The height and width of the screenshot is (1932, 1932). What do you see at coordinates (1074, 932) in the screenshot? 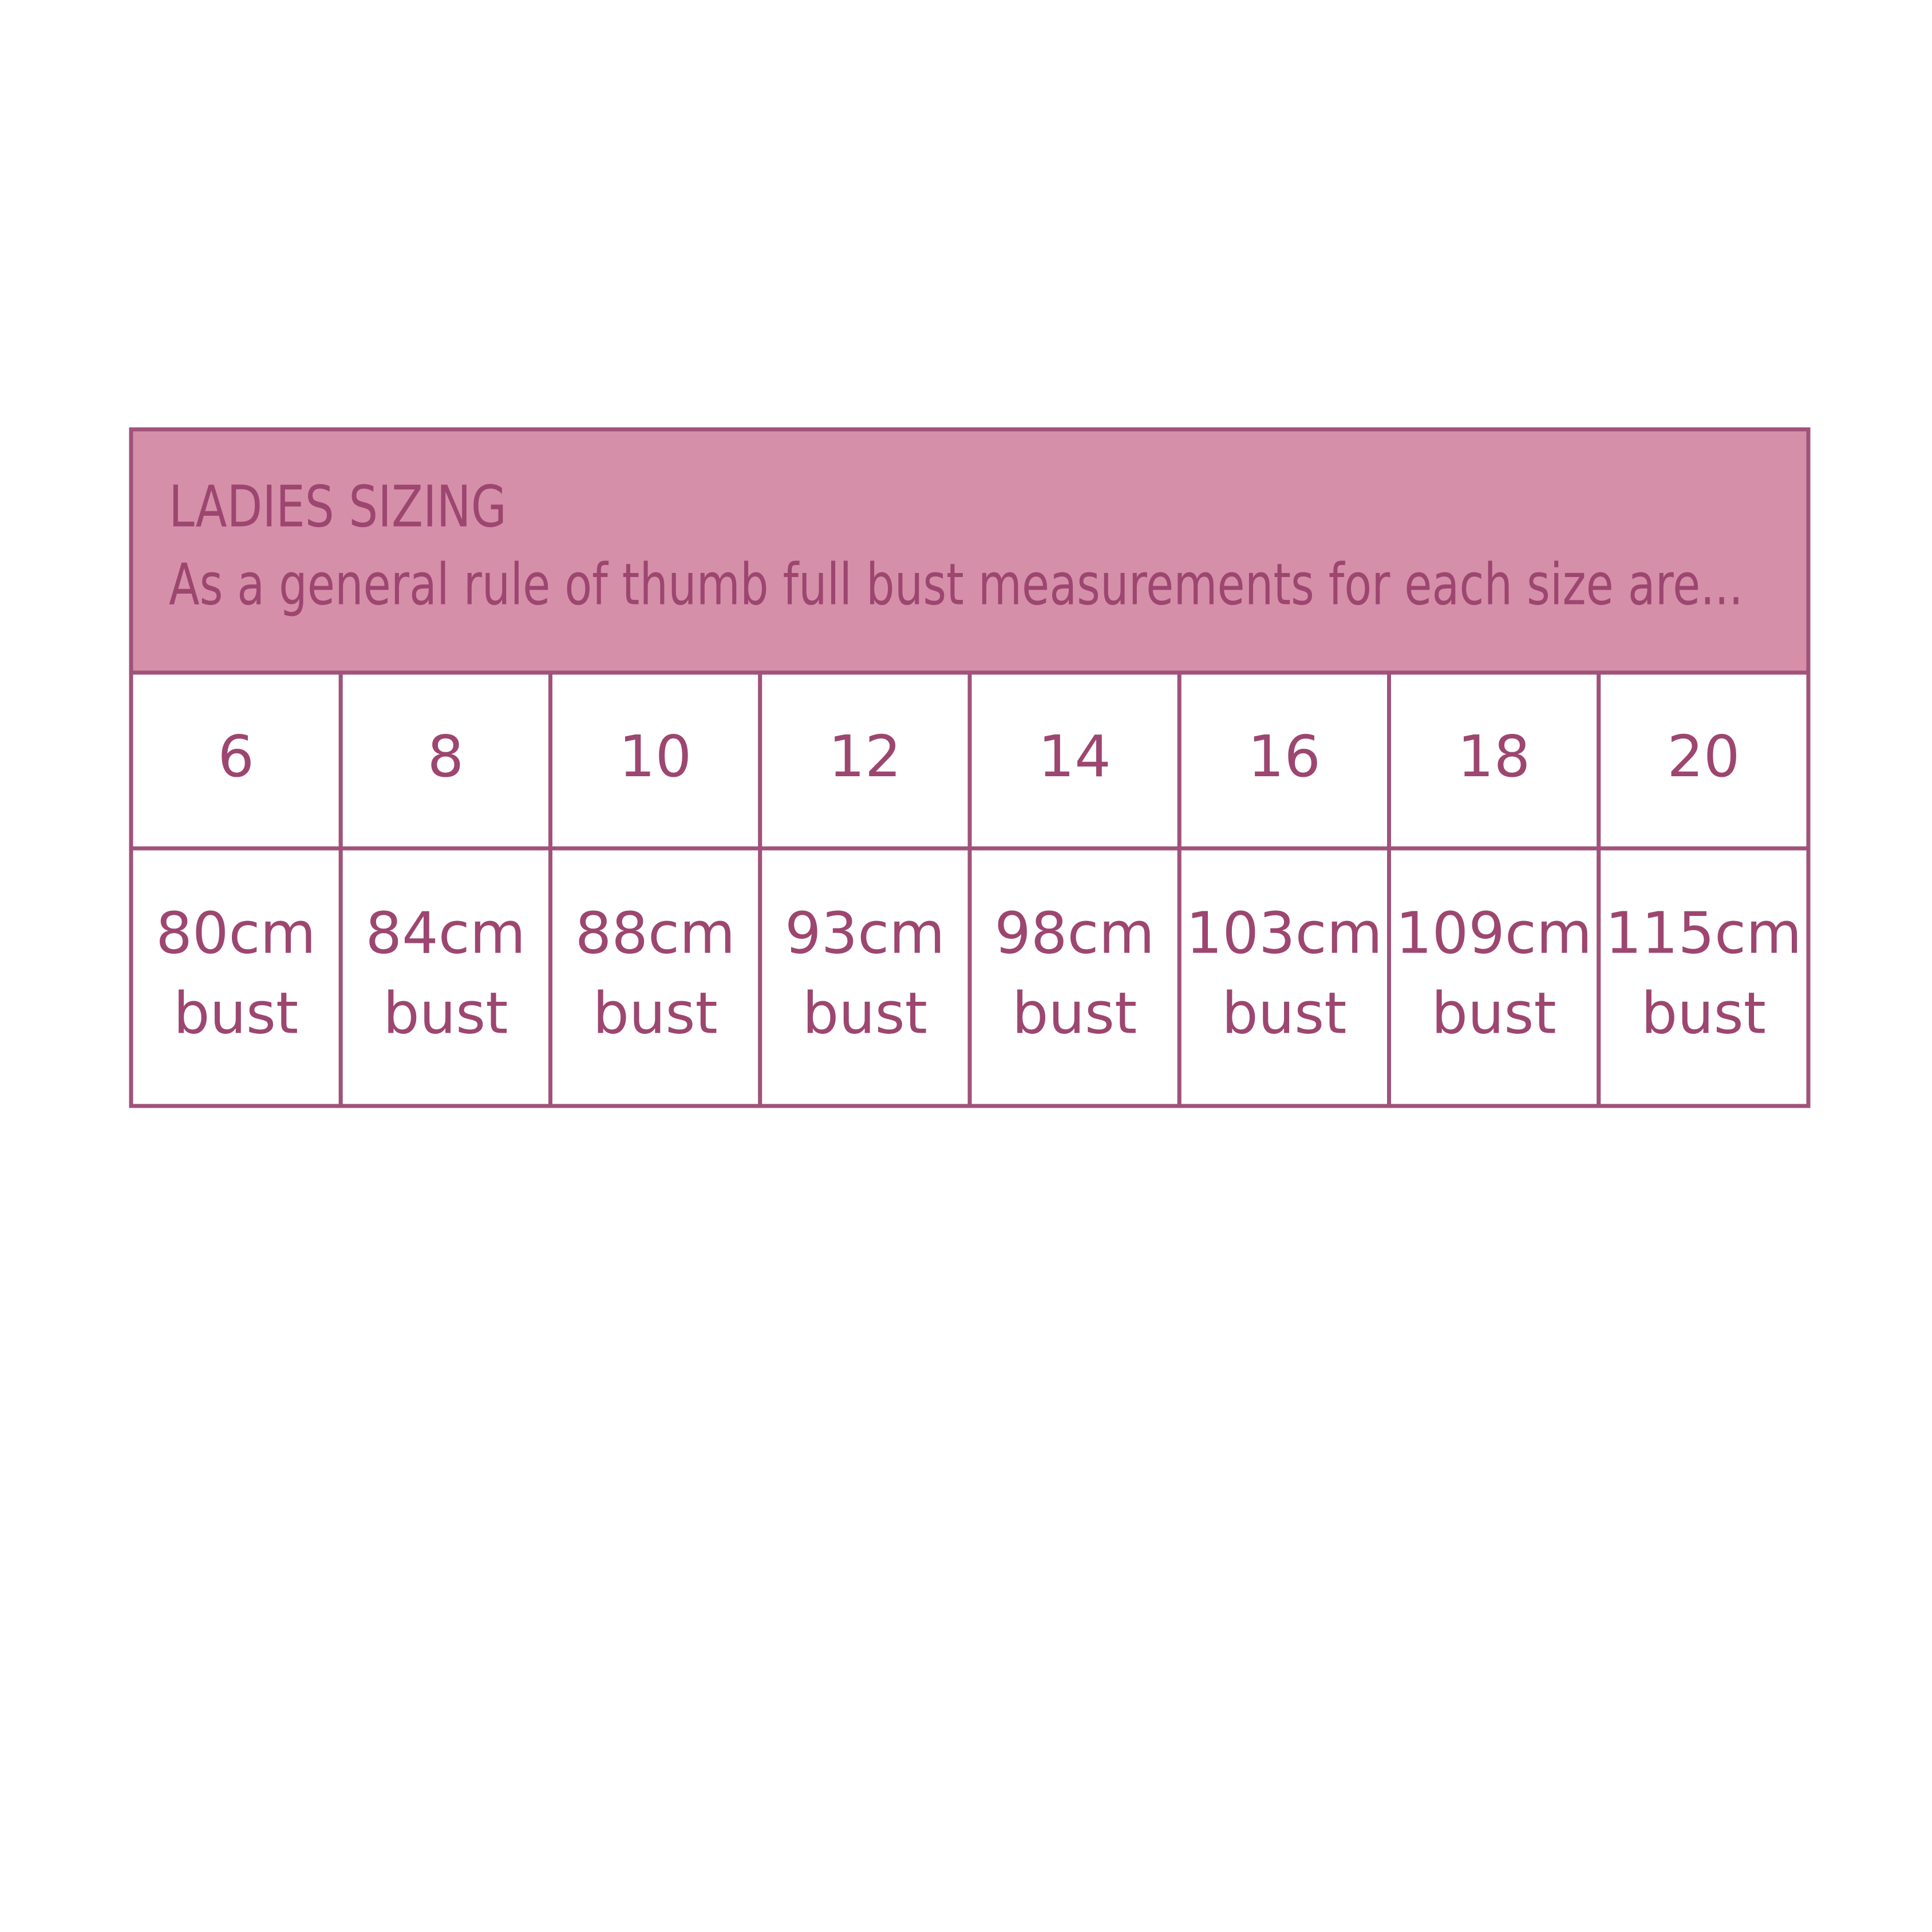
I see `bust-measurement: 98cm` at bounding box center [1074, 932].